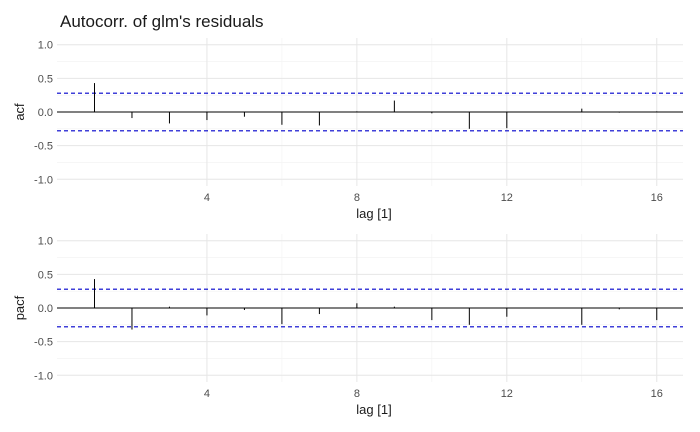 Image resolution: width=700 pixels, height=432 pixels. Describe the element at coordinates (45, 242) in the screenshot. I see `panel-2-ytick-label: 1.0` at that location.